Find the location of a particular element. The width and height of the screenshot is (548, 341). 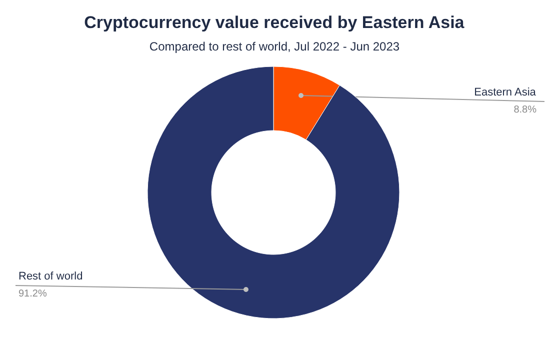

slice-label: Eastern Asia is located at coordinates (505, 92).